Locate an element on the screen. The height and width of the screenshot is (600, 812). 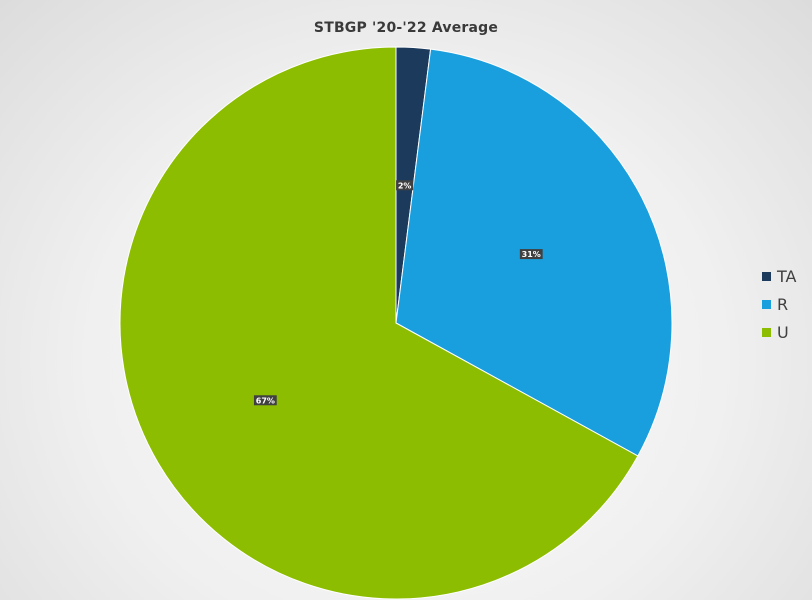
data-label-r: 31% is located at coordinates (531, 254).